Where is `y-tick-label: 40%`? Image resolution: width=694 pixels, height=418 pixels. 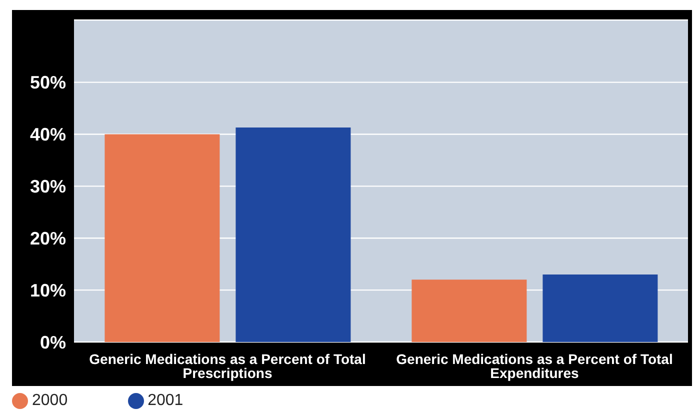
y-tick-label: 40% is located at coordinates (48, 134).